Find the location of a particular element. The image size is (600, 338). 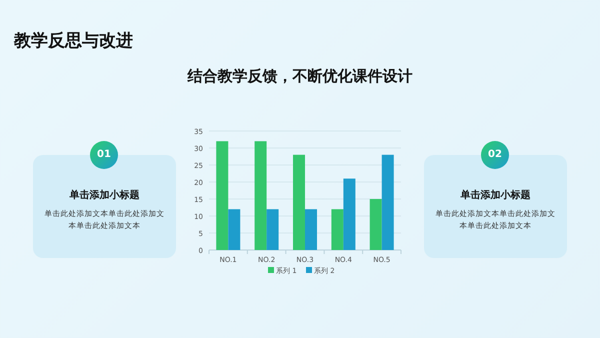

text: 02 is located at coordinates (495, 155).